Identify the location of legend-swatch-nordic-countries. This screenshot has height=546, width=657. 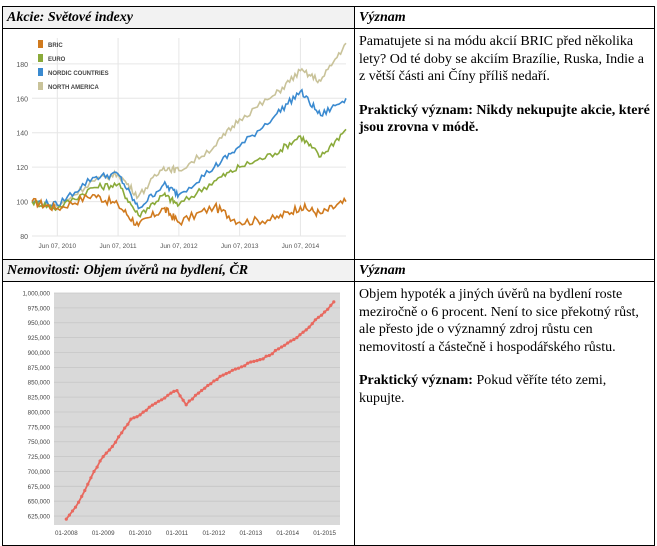
(40, 72).